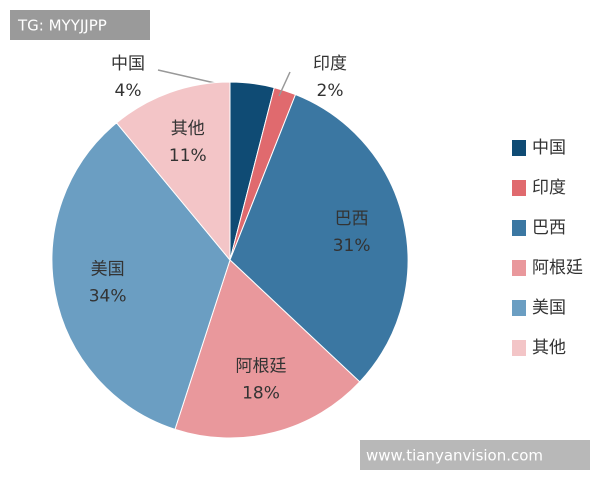 The width and height of the screenshot is (600, 480). I want to click on watermark: www.tianyanvision.com, so click(454, 456).